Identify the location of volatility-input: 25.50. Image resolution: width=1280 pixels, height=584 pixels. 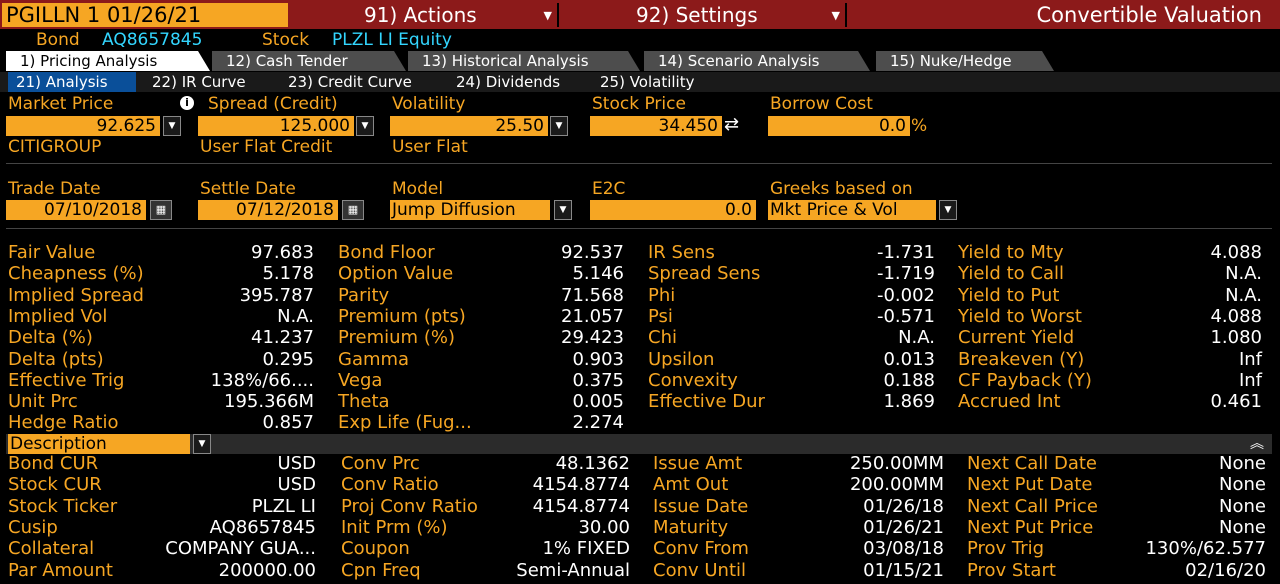
(469, 126).